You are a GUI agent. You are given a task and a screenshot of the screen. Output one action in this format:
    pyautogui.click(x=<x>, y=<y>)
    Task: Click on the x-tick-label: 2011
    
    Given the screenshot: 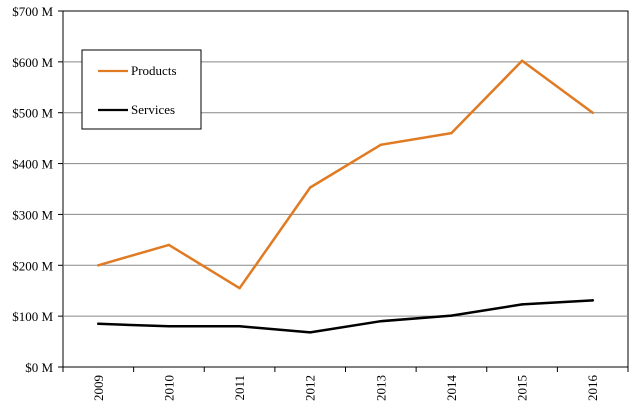 What is the action you would take?
    pyautogui.click(x=239, y=388)
    